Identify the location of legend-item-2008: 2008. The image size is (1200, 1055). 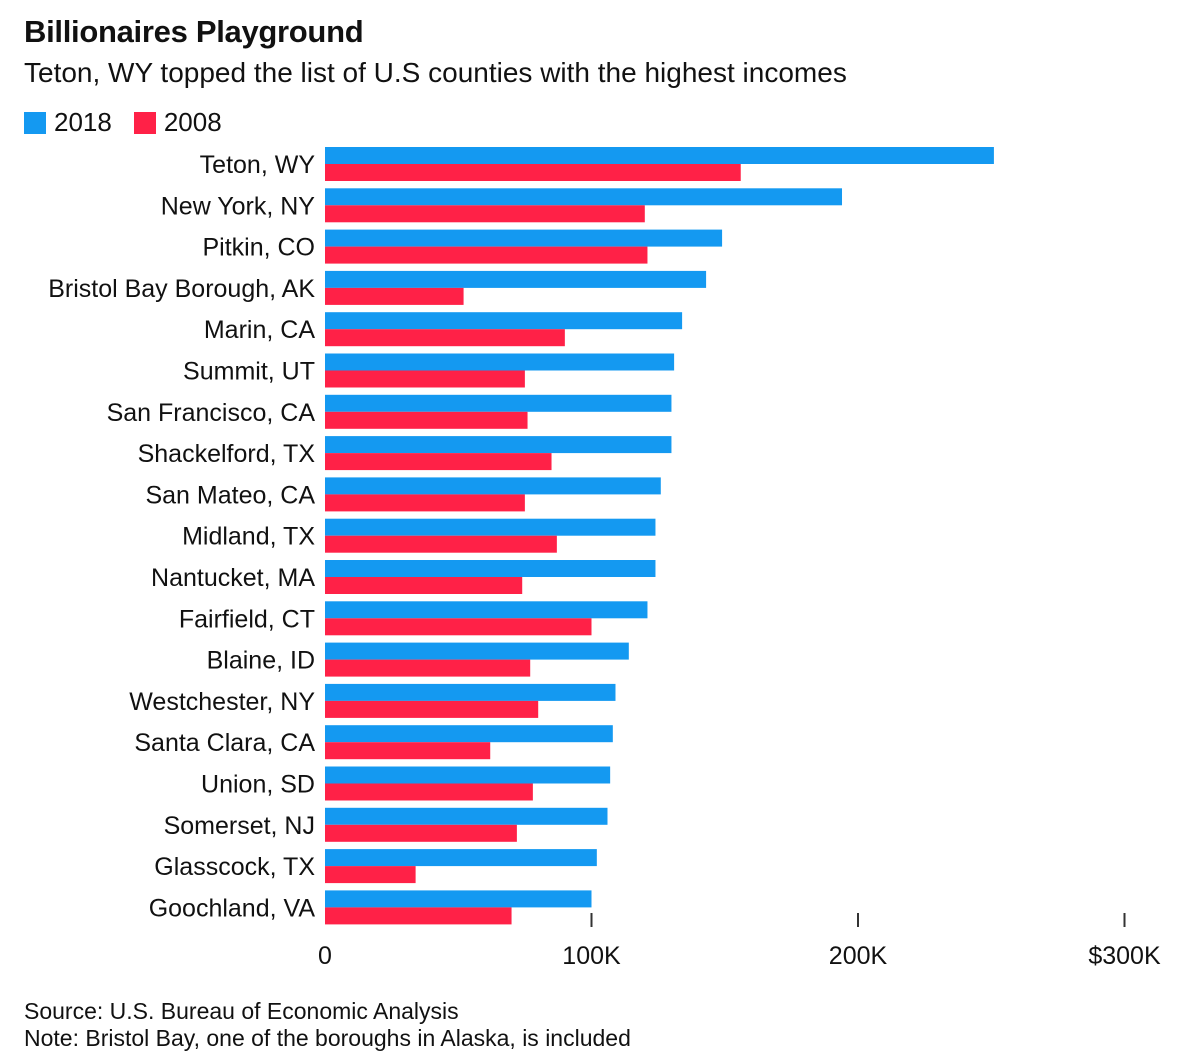
(177, 122).